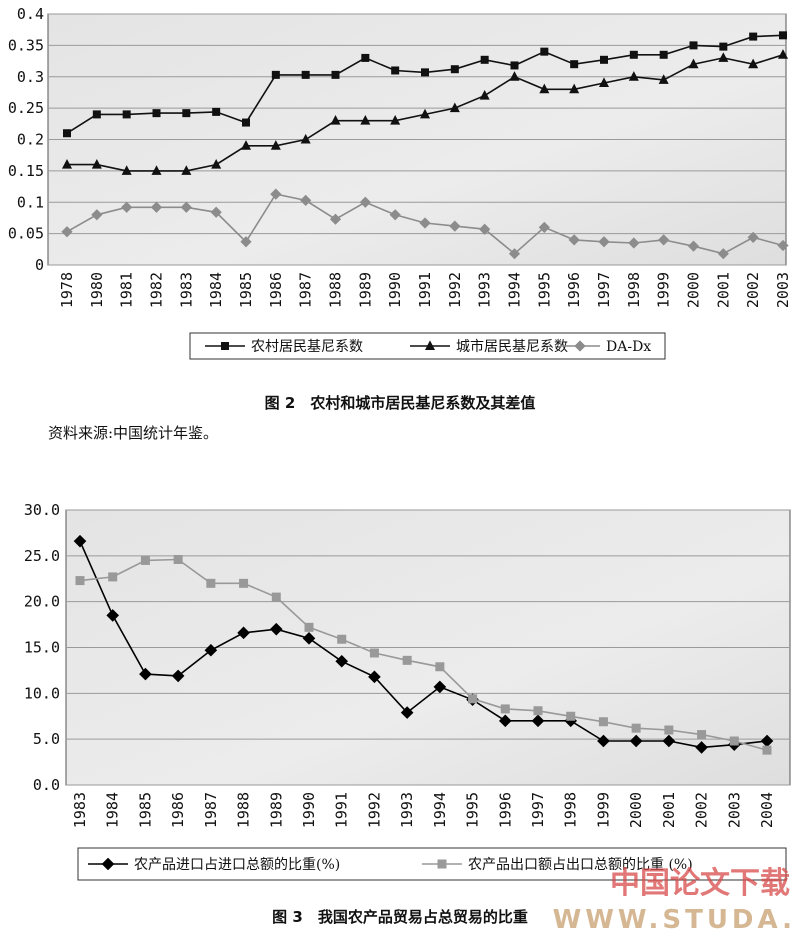 The height and width of the screenshot is (948, 800). I want to click on source-note: 资料来源:中国统计年鉴。, so click(133, 433).